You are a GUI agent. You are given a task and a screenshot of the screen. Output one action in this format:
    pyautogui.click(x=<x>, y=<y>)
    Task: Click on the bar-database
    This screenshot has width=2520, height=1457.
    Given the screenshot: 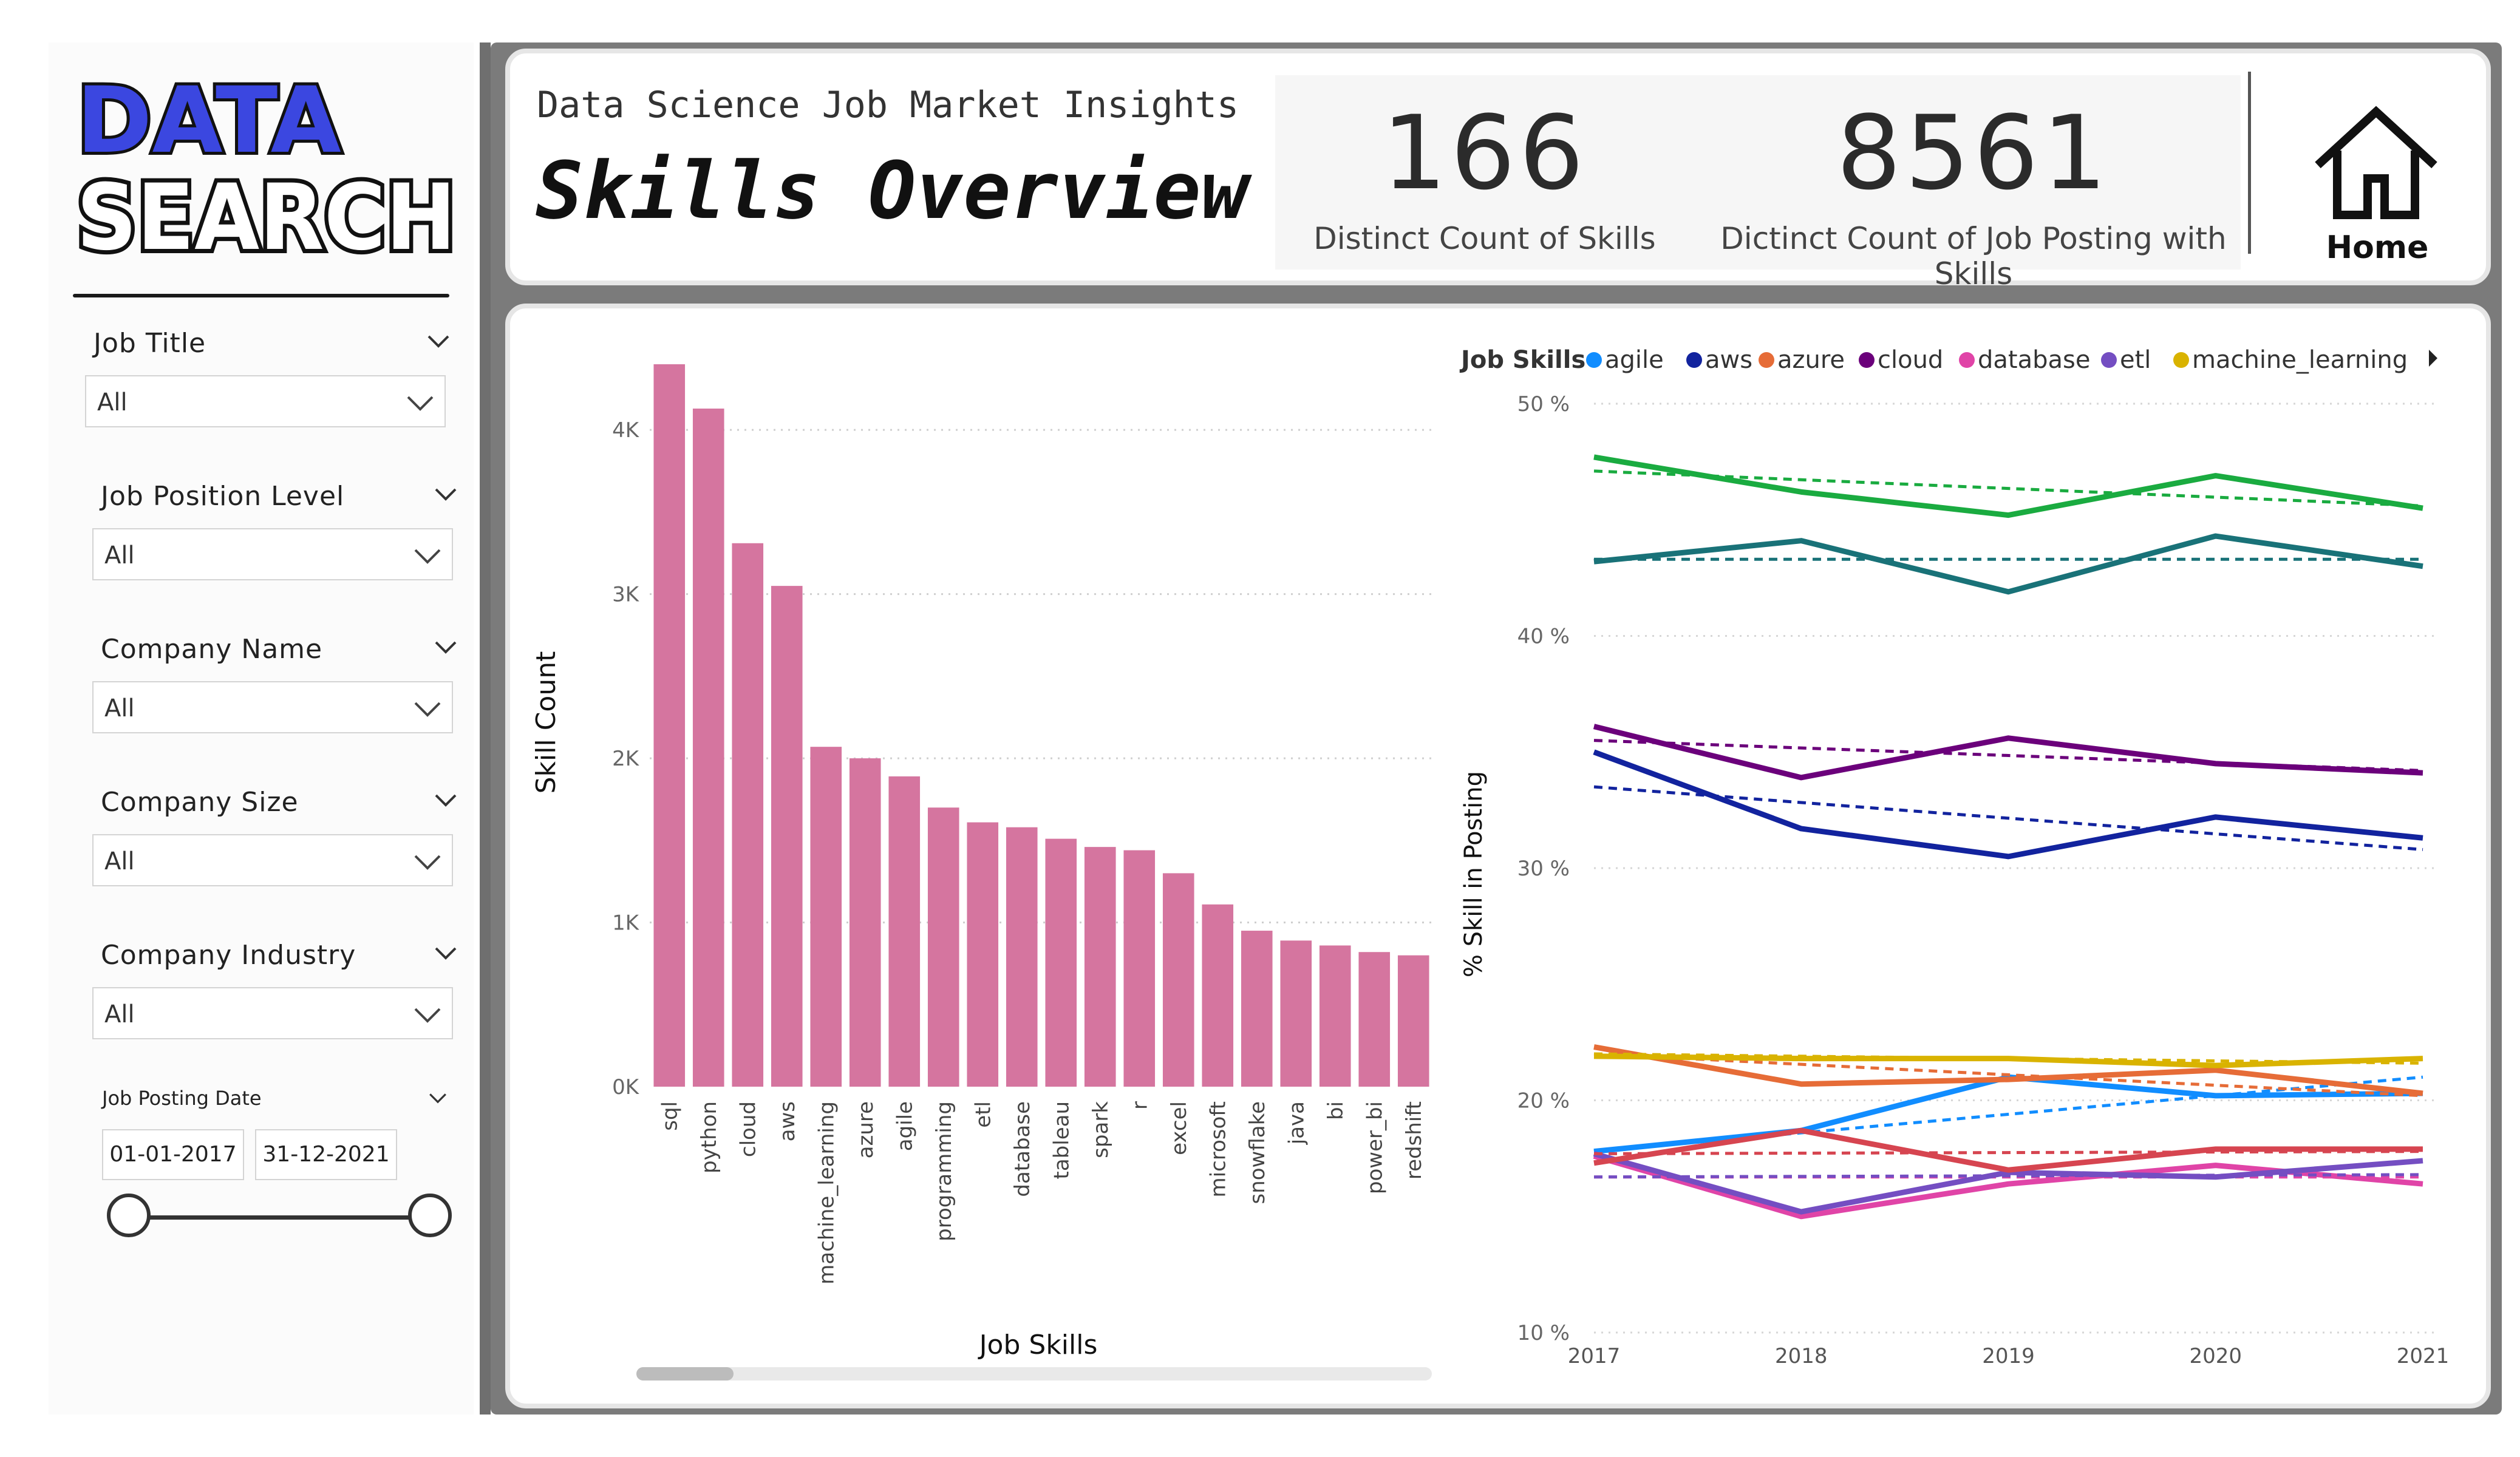 What is the action you would take?
    pyautogui.click(x=1022, y=957)
    